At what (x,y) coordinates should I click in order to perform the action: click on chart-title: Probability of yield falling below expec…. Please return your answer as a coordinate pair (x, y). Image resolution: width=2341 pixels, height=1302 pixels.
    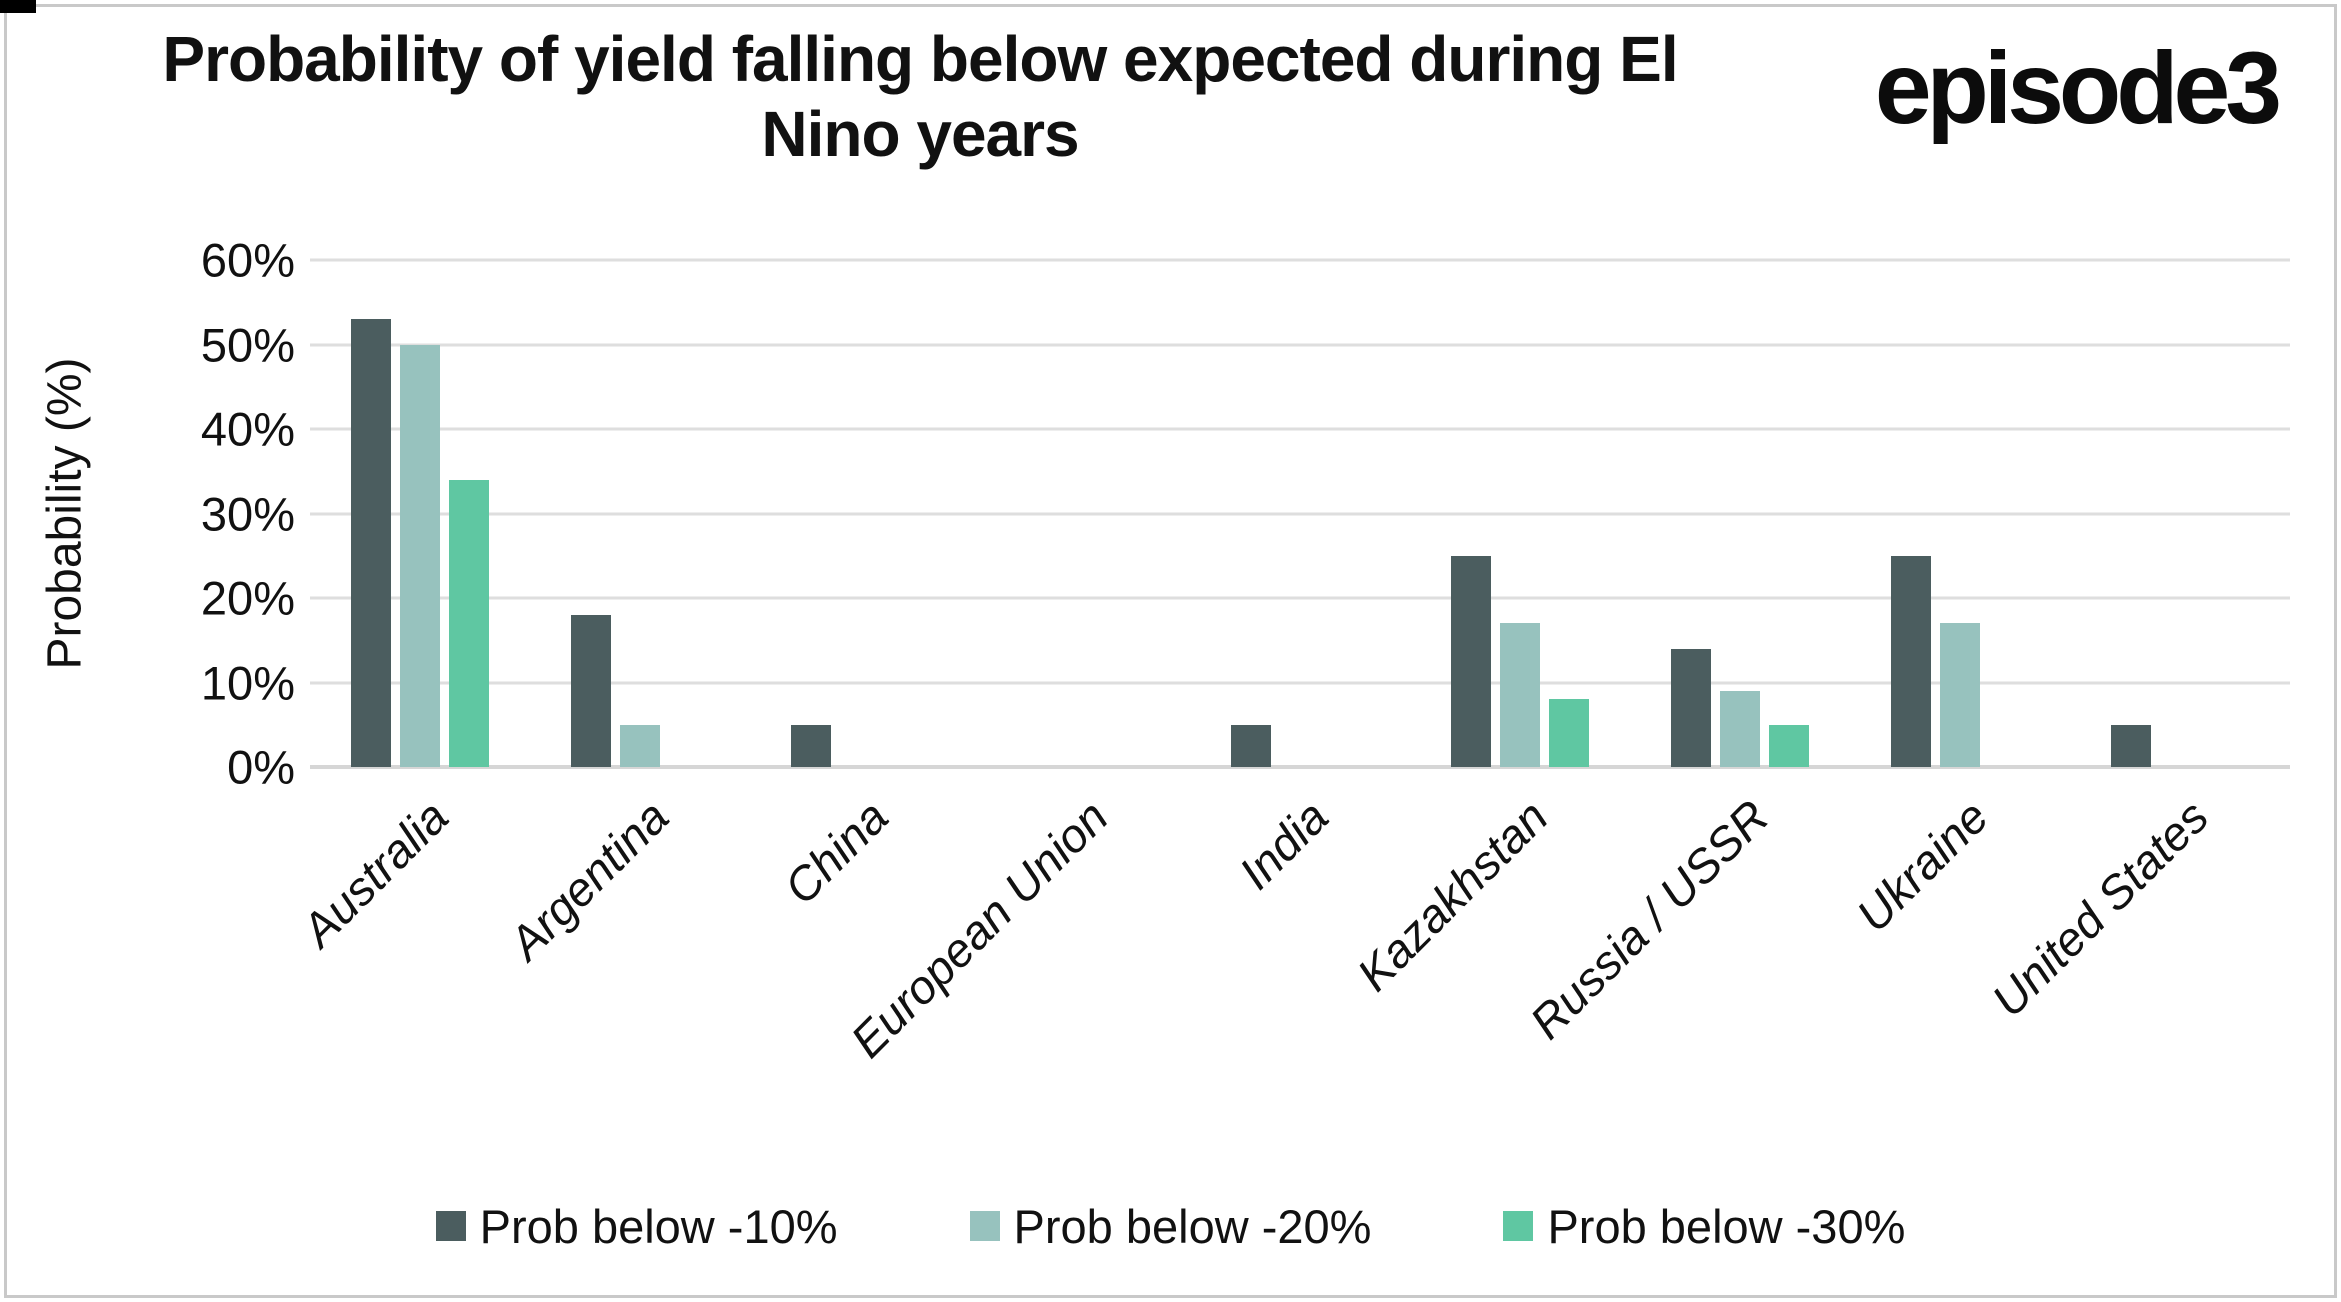
    Looking at the image, I should click on (920, 97).